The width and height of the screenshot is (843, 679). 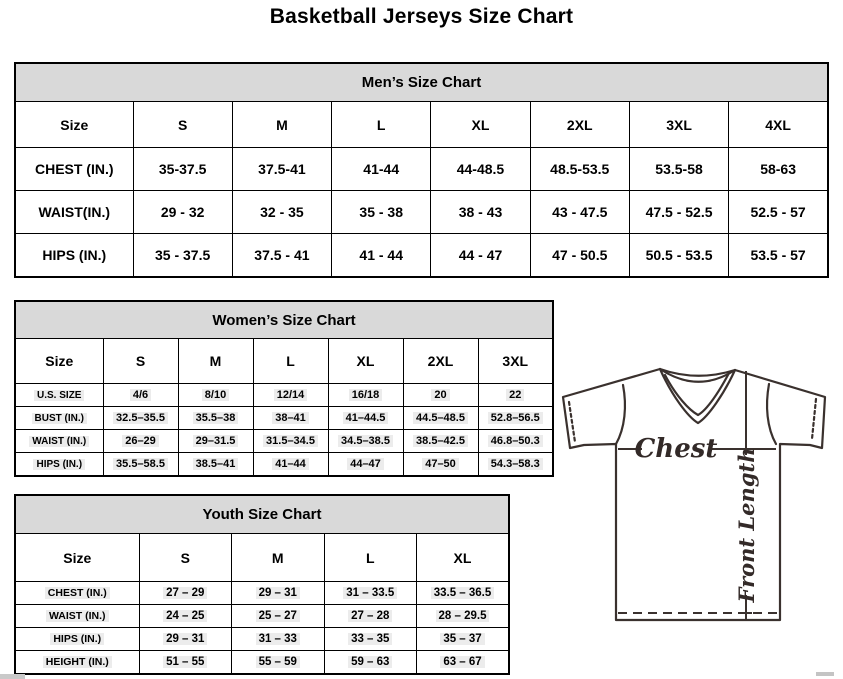 I want to click on cell-text: 35.5–58.5, so click(x=140, y=464).